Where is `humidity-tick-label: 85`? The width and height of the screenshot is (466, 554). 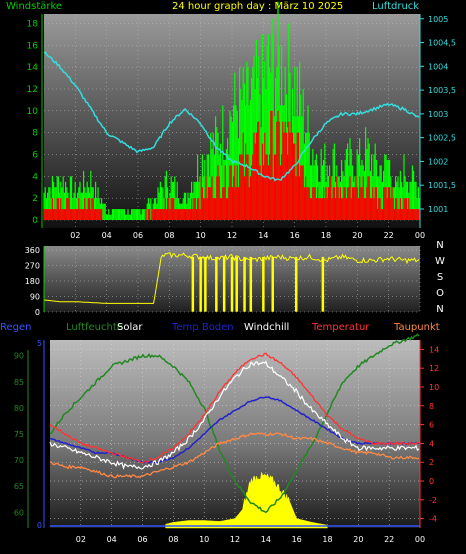
humidity-tick-label: 85 is located at coordinates (19, 382).